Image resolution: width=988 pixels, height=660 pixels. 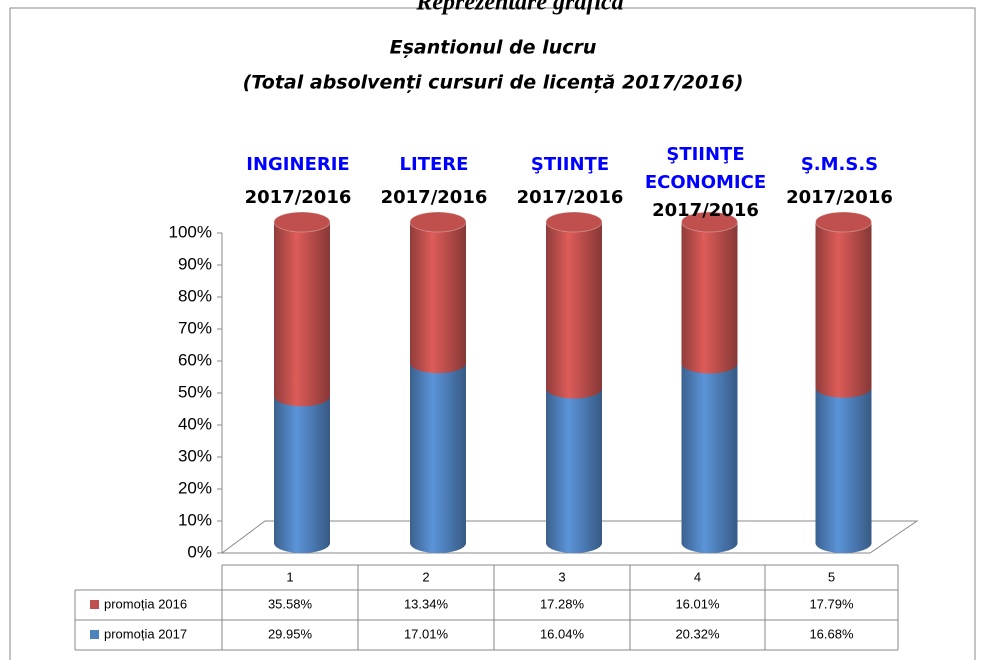 I want to click on x-tick-label: 2, so click(x=425, y=576).